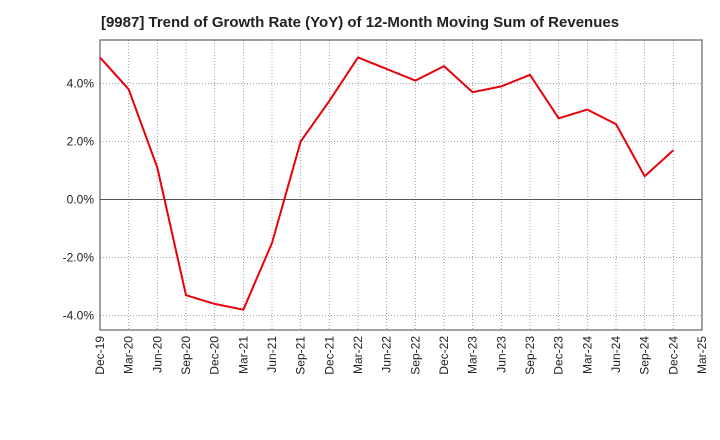 This screenshot has height=440, width=720. What do you see at coordinates (673, 355) in the screenshot?
I see `x-tick-label: Dec-24` at bounding box center [673, 355].